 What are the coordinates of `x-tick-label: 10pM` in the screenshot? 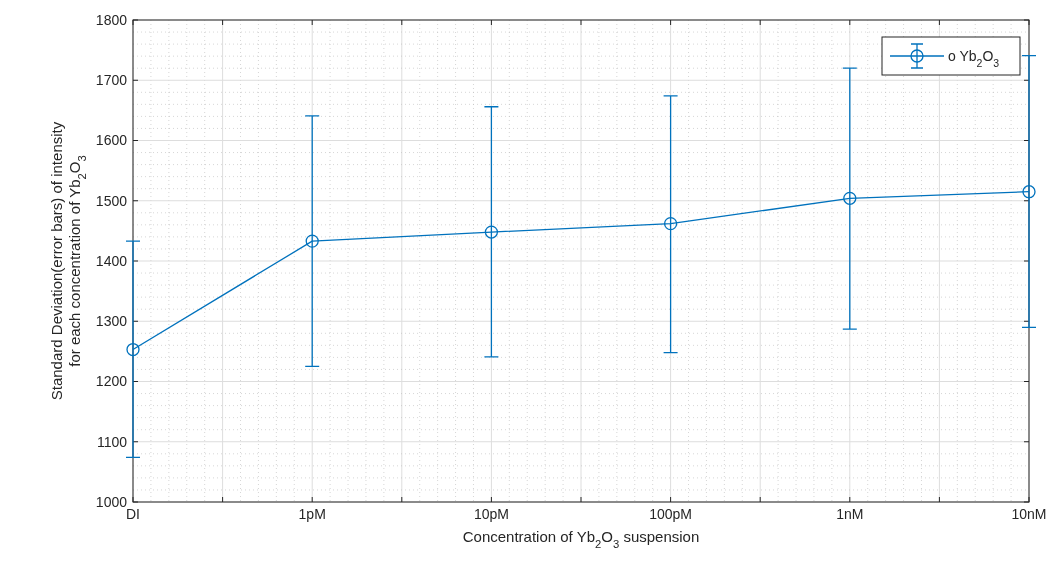 It's located at (491, 514).